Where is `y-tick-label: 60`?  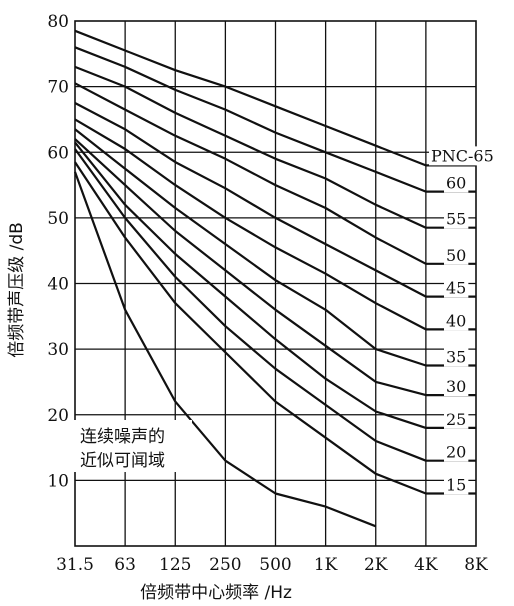 y-tick-label: 60 is located at coordinates (58, 153).